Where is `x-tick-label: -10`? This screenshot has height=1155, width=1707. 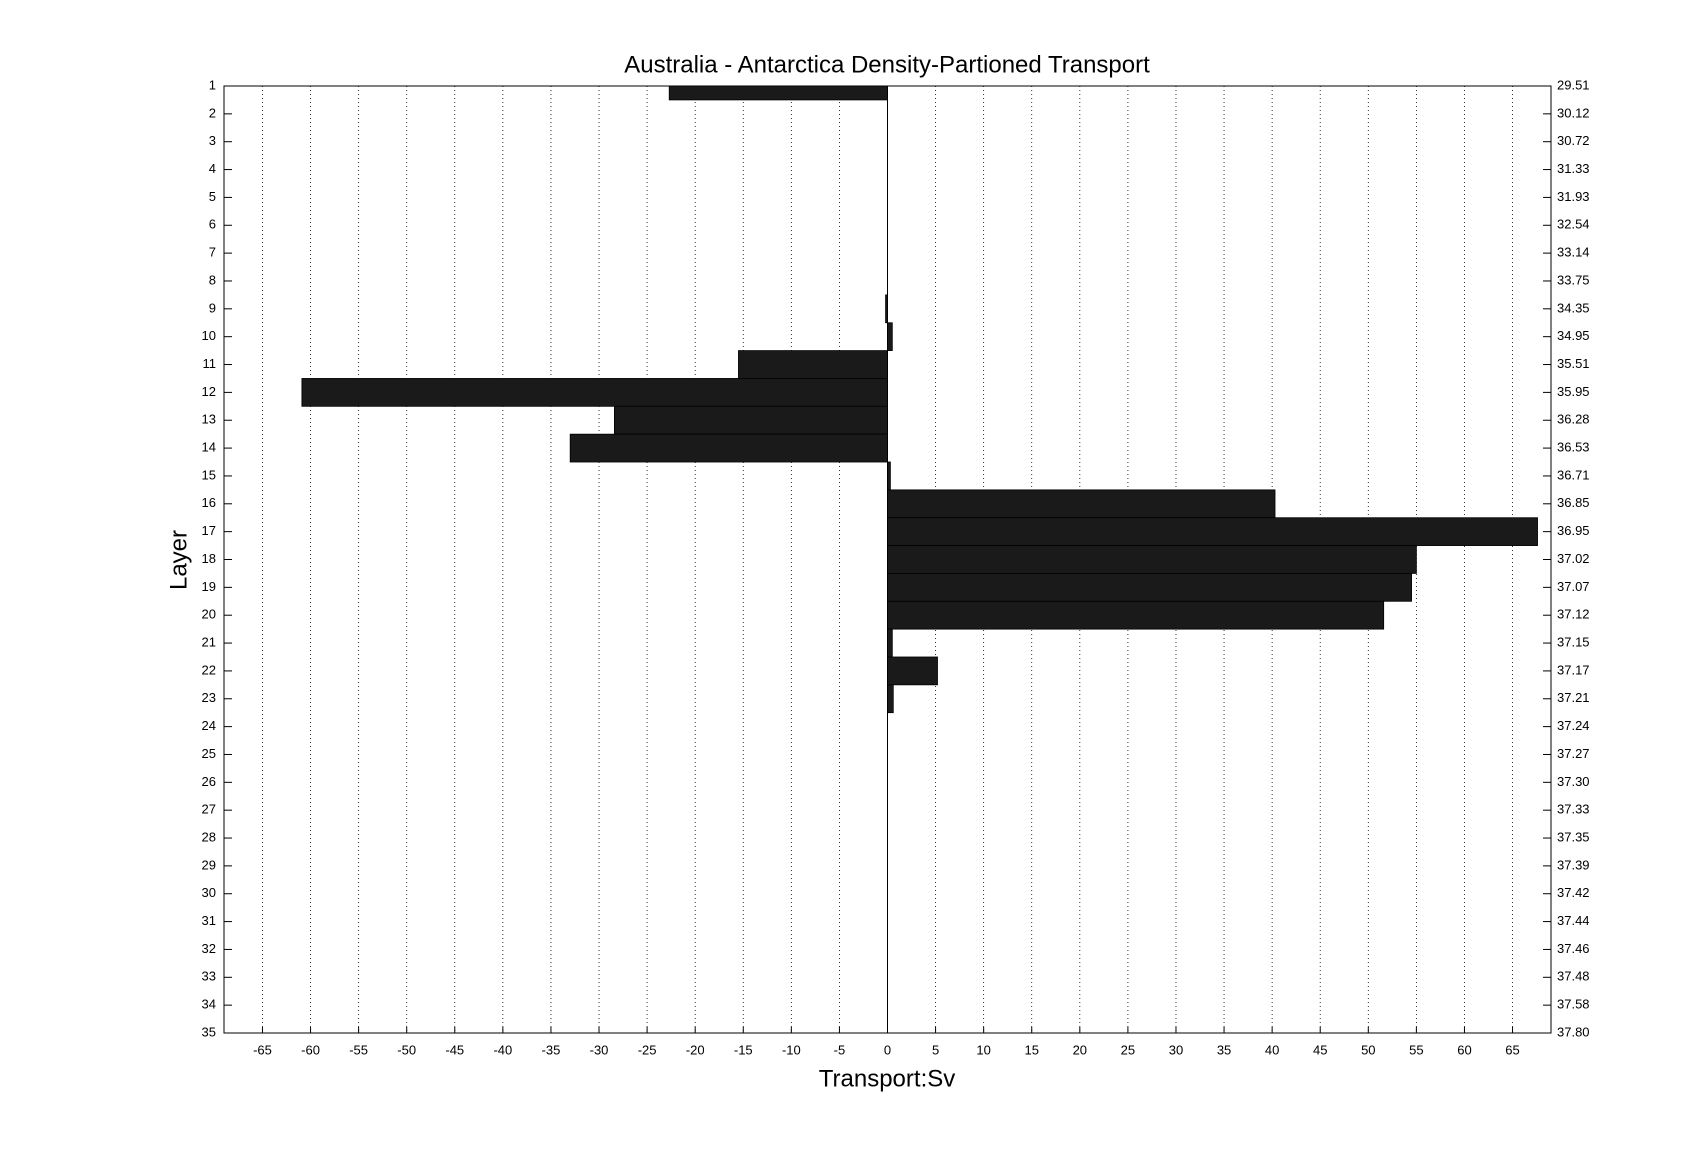
x-tick-label: -10 is located at coordinates (791, 1049).